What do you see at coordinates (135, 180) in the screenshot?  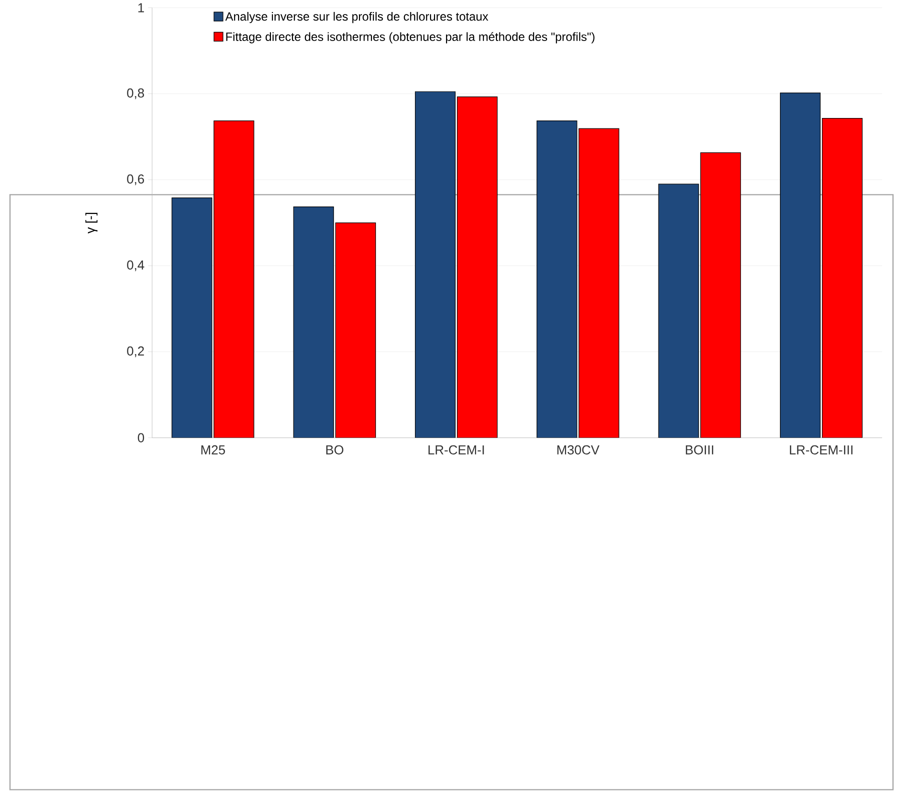 I see `y-tick-label: 0,6` at bounding box center [135, 180].